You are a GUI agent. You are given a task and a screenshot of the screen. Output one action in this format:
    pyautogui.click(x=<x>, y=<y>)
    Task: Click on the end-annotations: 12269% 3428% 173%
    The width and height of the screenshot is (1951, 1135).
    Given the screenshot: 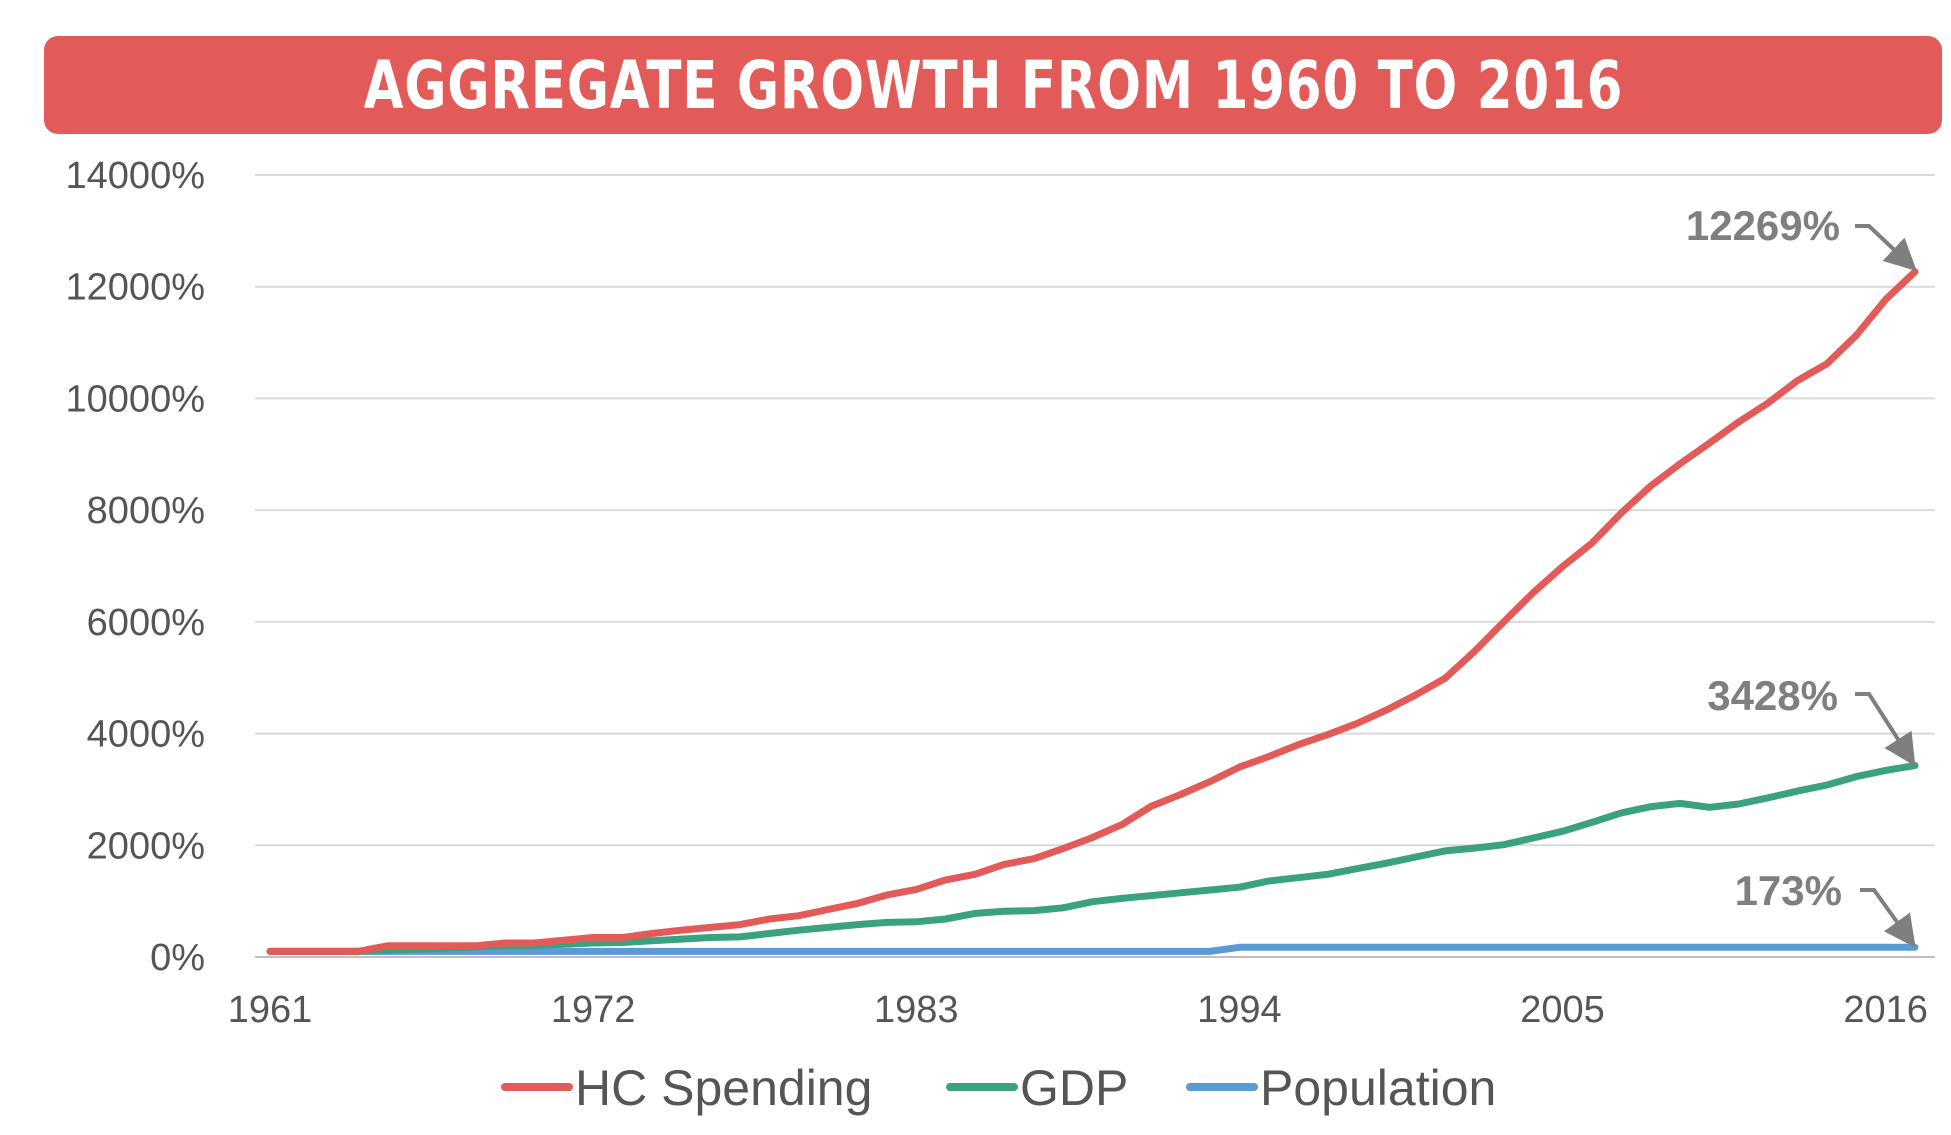 What is the action you would take?
    pyautogui.click(x=1801, y=575)
    